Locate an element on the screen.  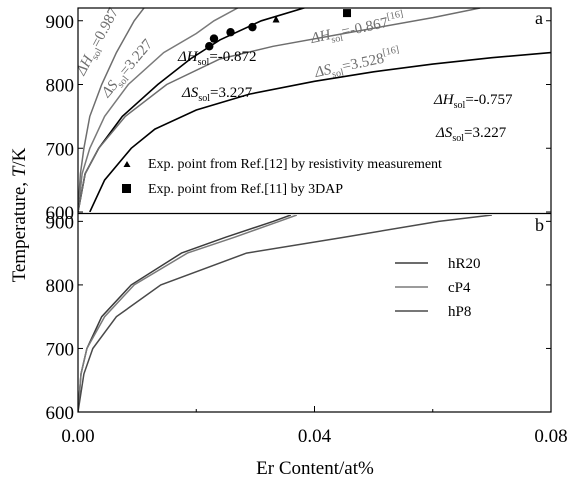
annotation-dS: ΔSsol=3.528[16] is located at coordinates (357, 64).